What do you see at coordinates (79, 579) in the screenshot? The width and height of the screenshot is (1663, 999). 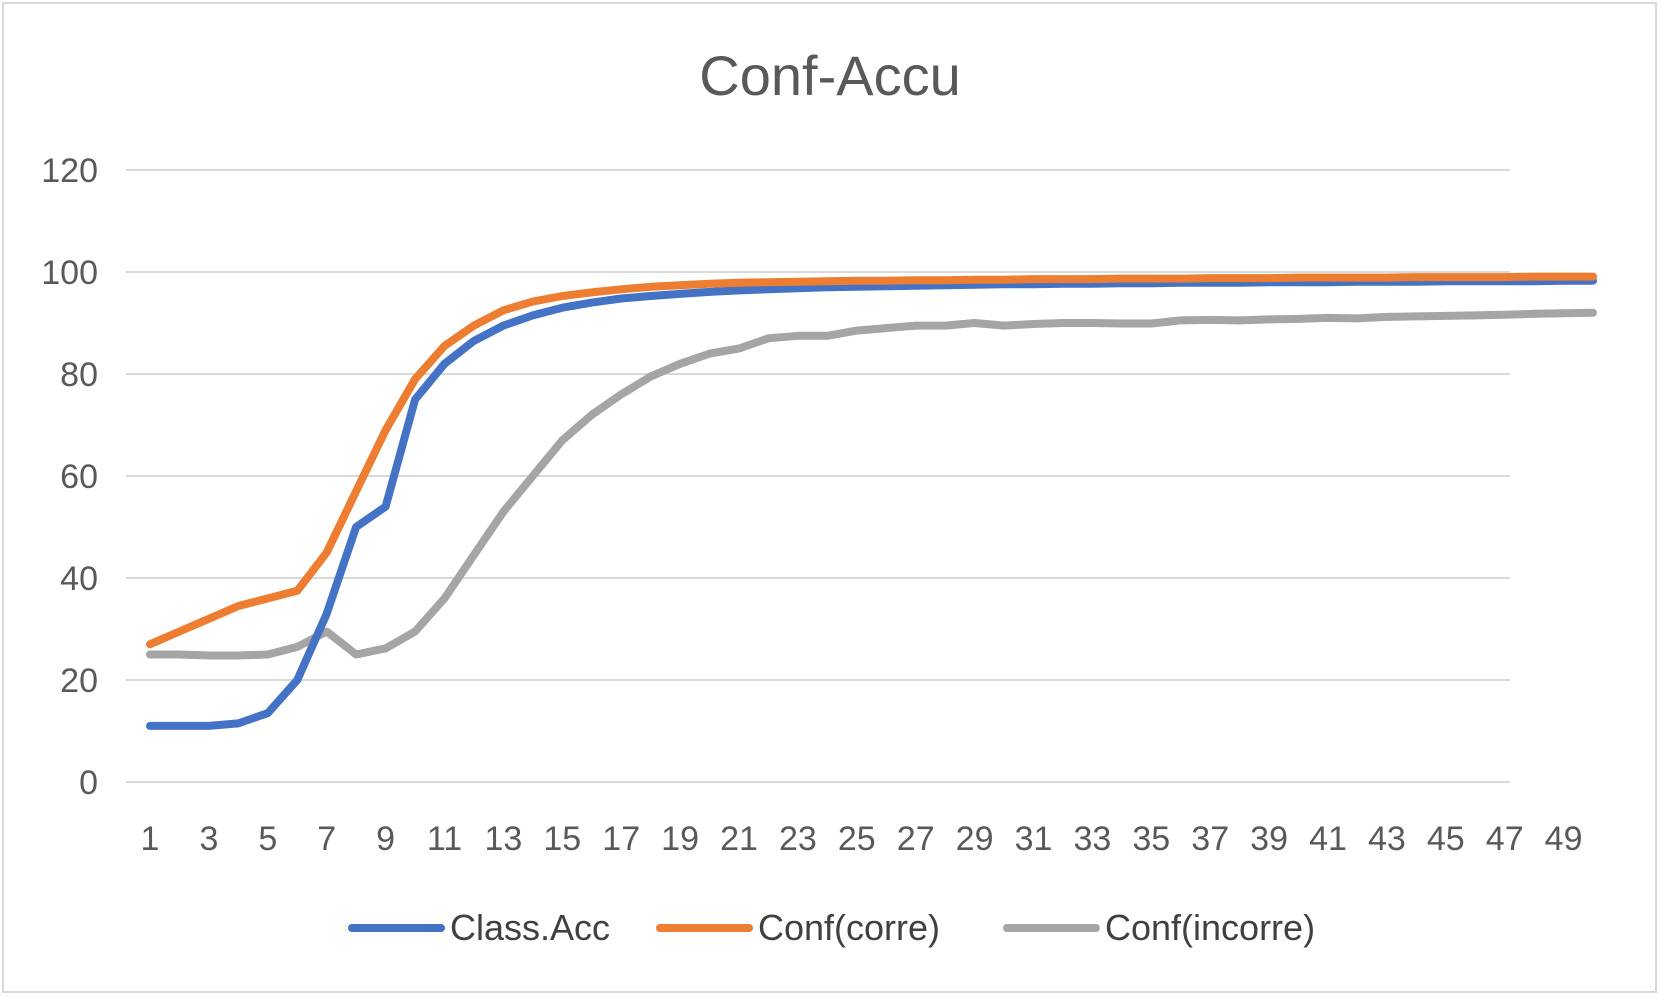 I see `y-tick-label: 40` at bounding box center [79, 579].